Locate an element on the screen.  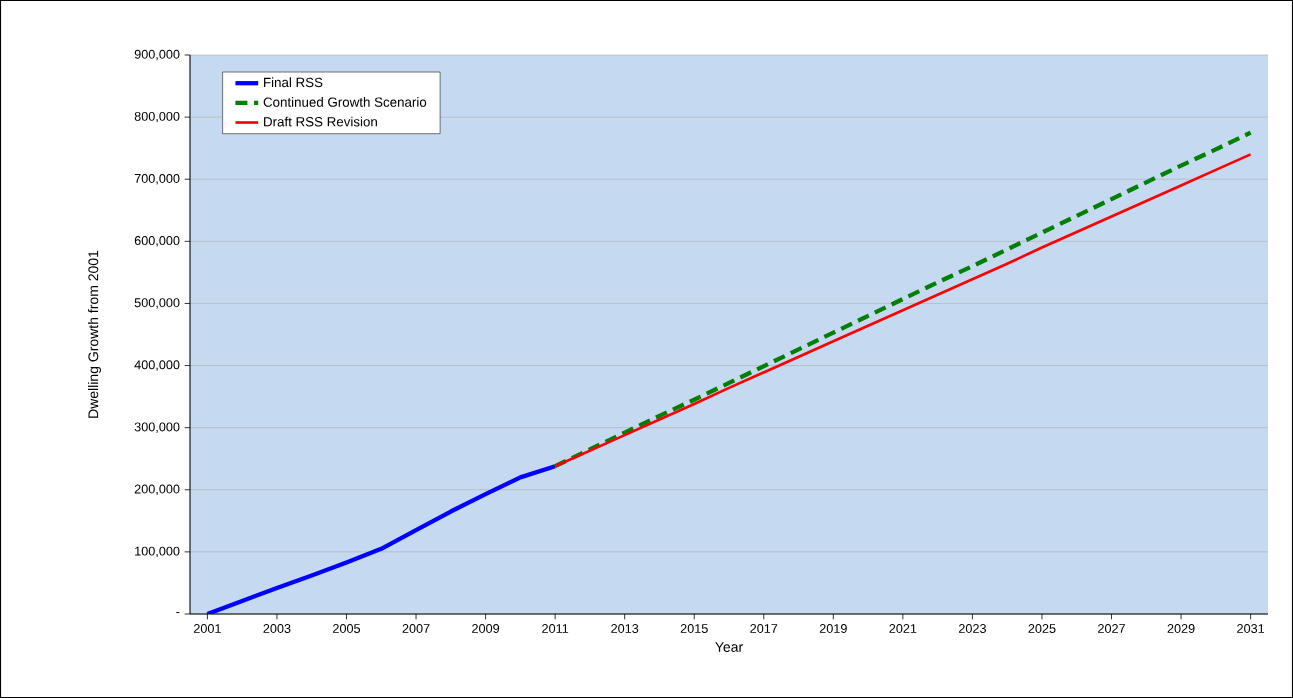
x-tick-label: 2013 is located at coordinates (625, 628).